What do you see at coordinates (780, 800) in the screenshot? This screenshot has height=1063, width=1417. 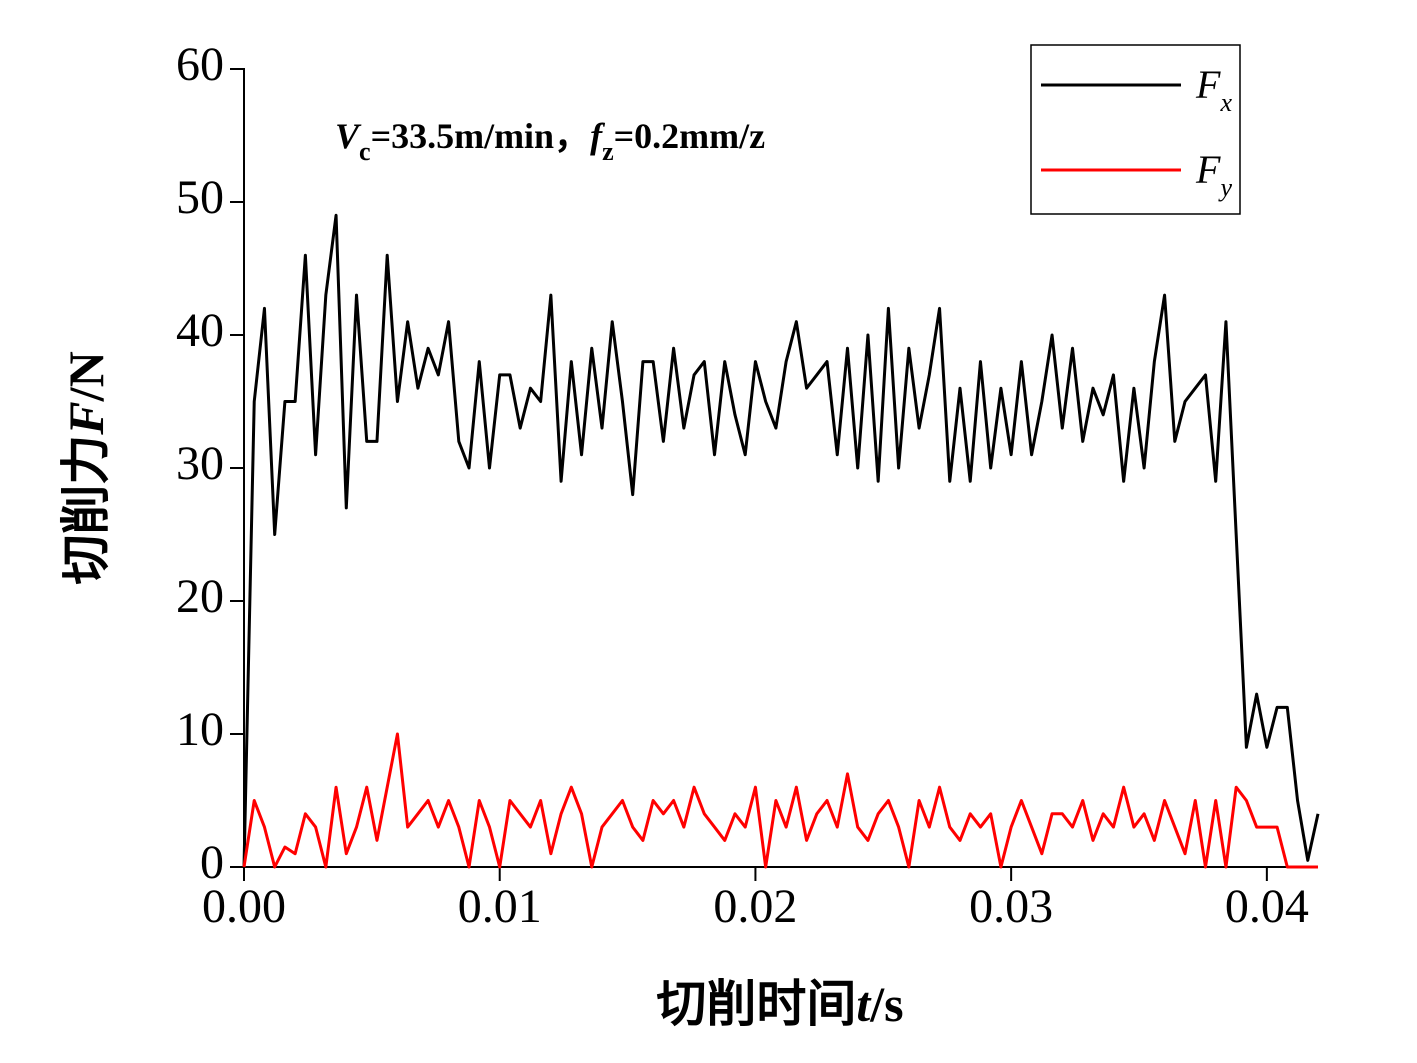 I see `line-series` at bounding box center [780, 800].